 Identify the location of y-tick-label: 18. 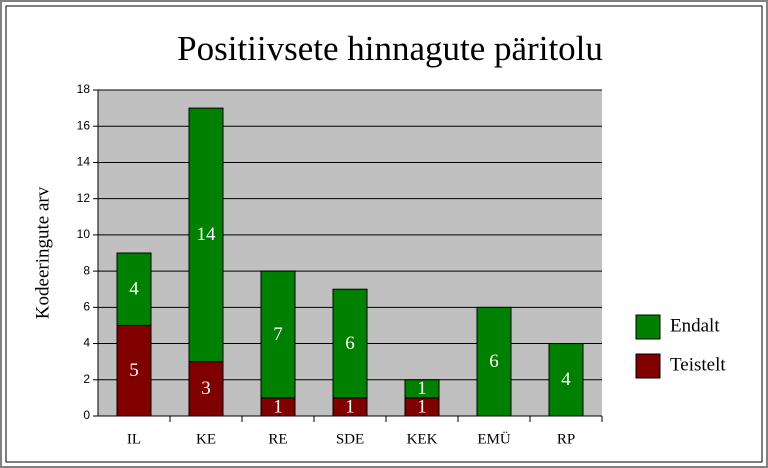
(84, 89).